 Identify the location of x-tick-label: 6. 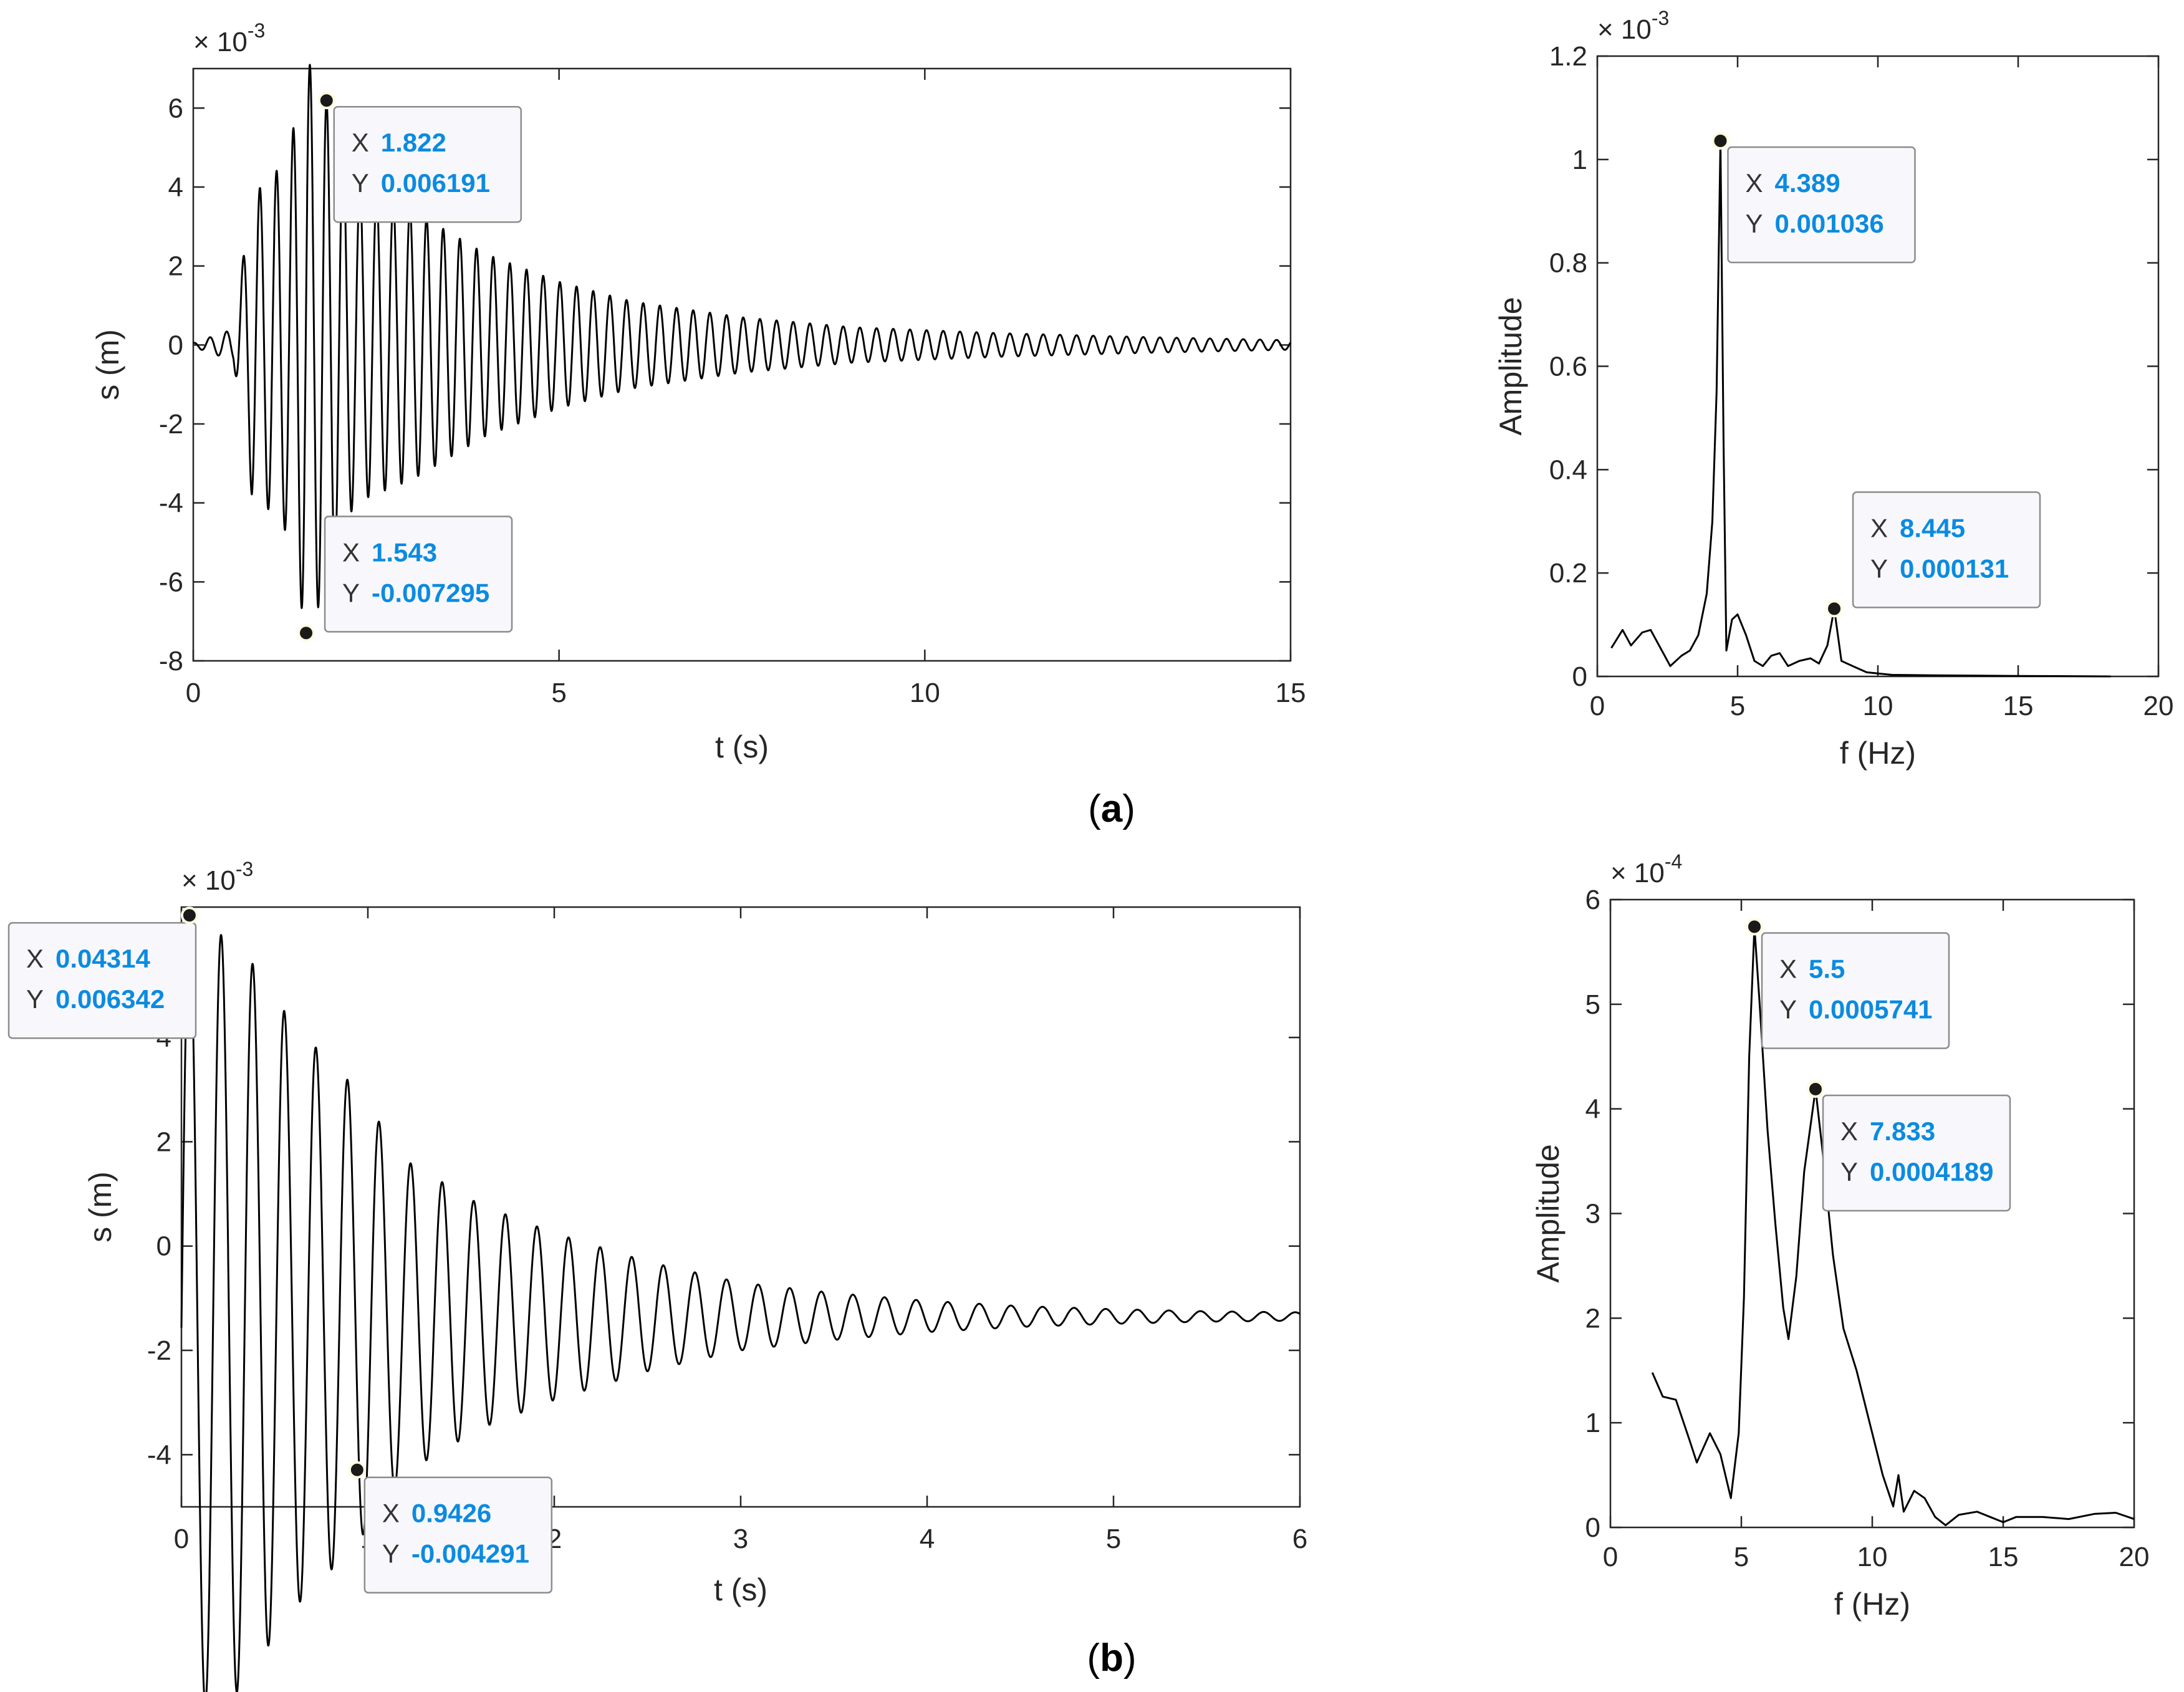
(1299, 1539).